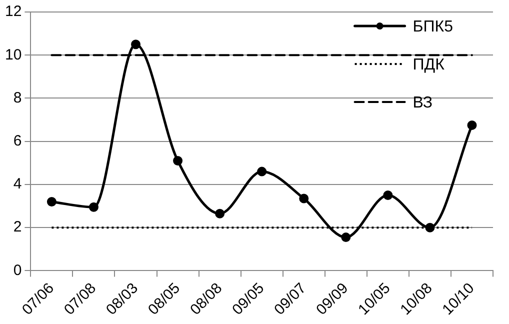 This screenshot has width=509, height=324. Describe the element at coordinates (17, 270) in the screenshot. I see `y-tick-label: 0` at that location.